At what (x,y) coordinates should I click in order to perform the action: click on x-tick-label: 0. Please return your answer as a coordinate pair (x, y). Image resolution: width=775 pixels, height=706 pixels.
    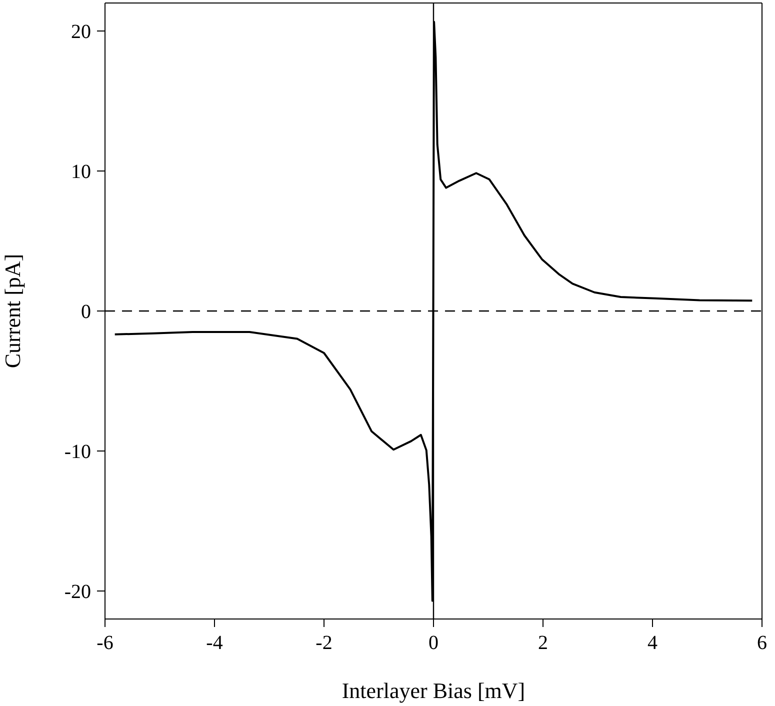
    Looking at the image, I should click on (433, 643).